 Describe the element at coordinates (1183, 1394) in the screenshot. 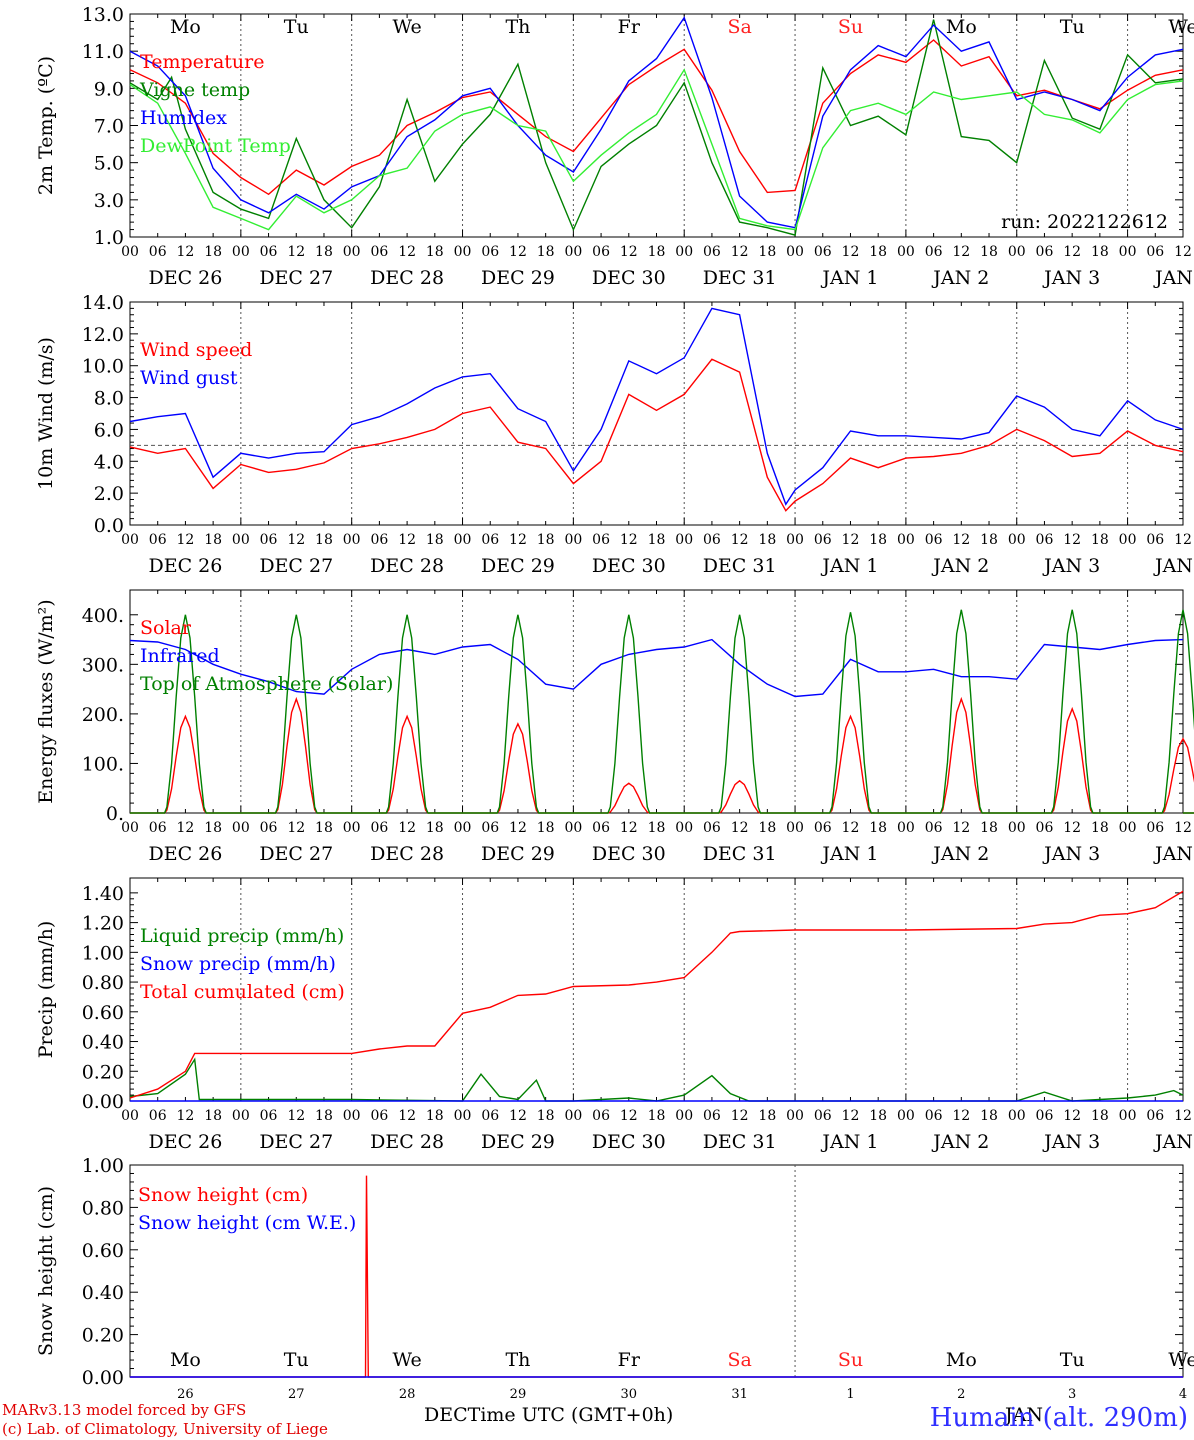

I see `day-number-label: 4` at that location.